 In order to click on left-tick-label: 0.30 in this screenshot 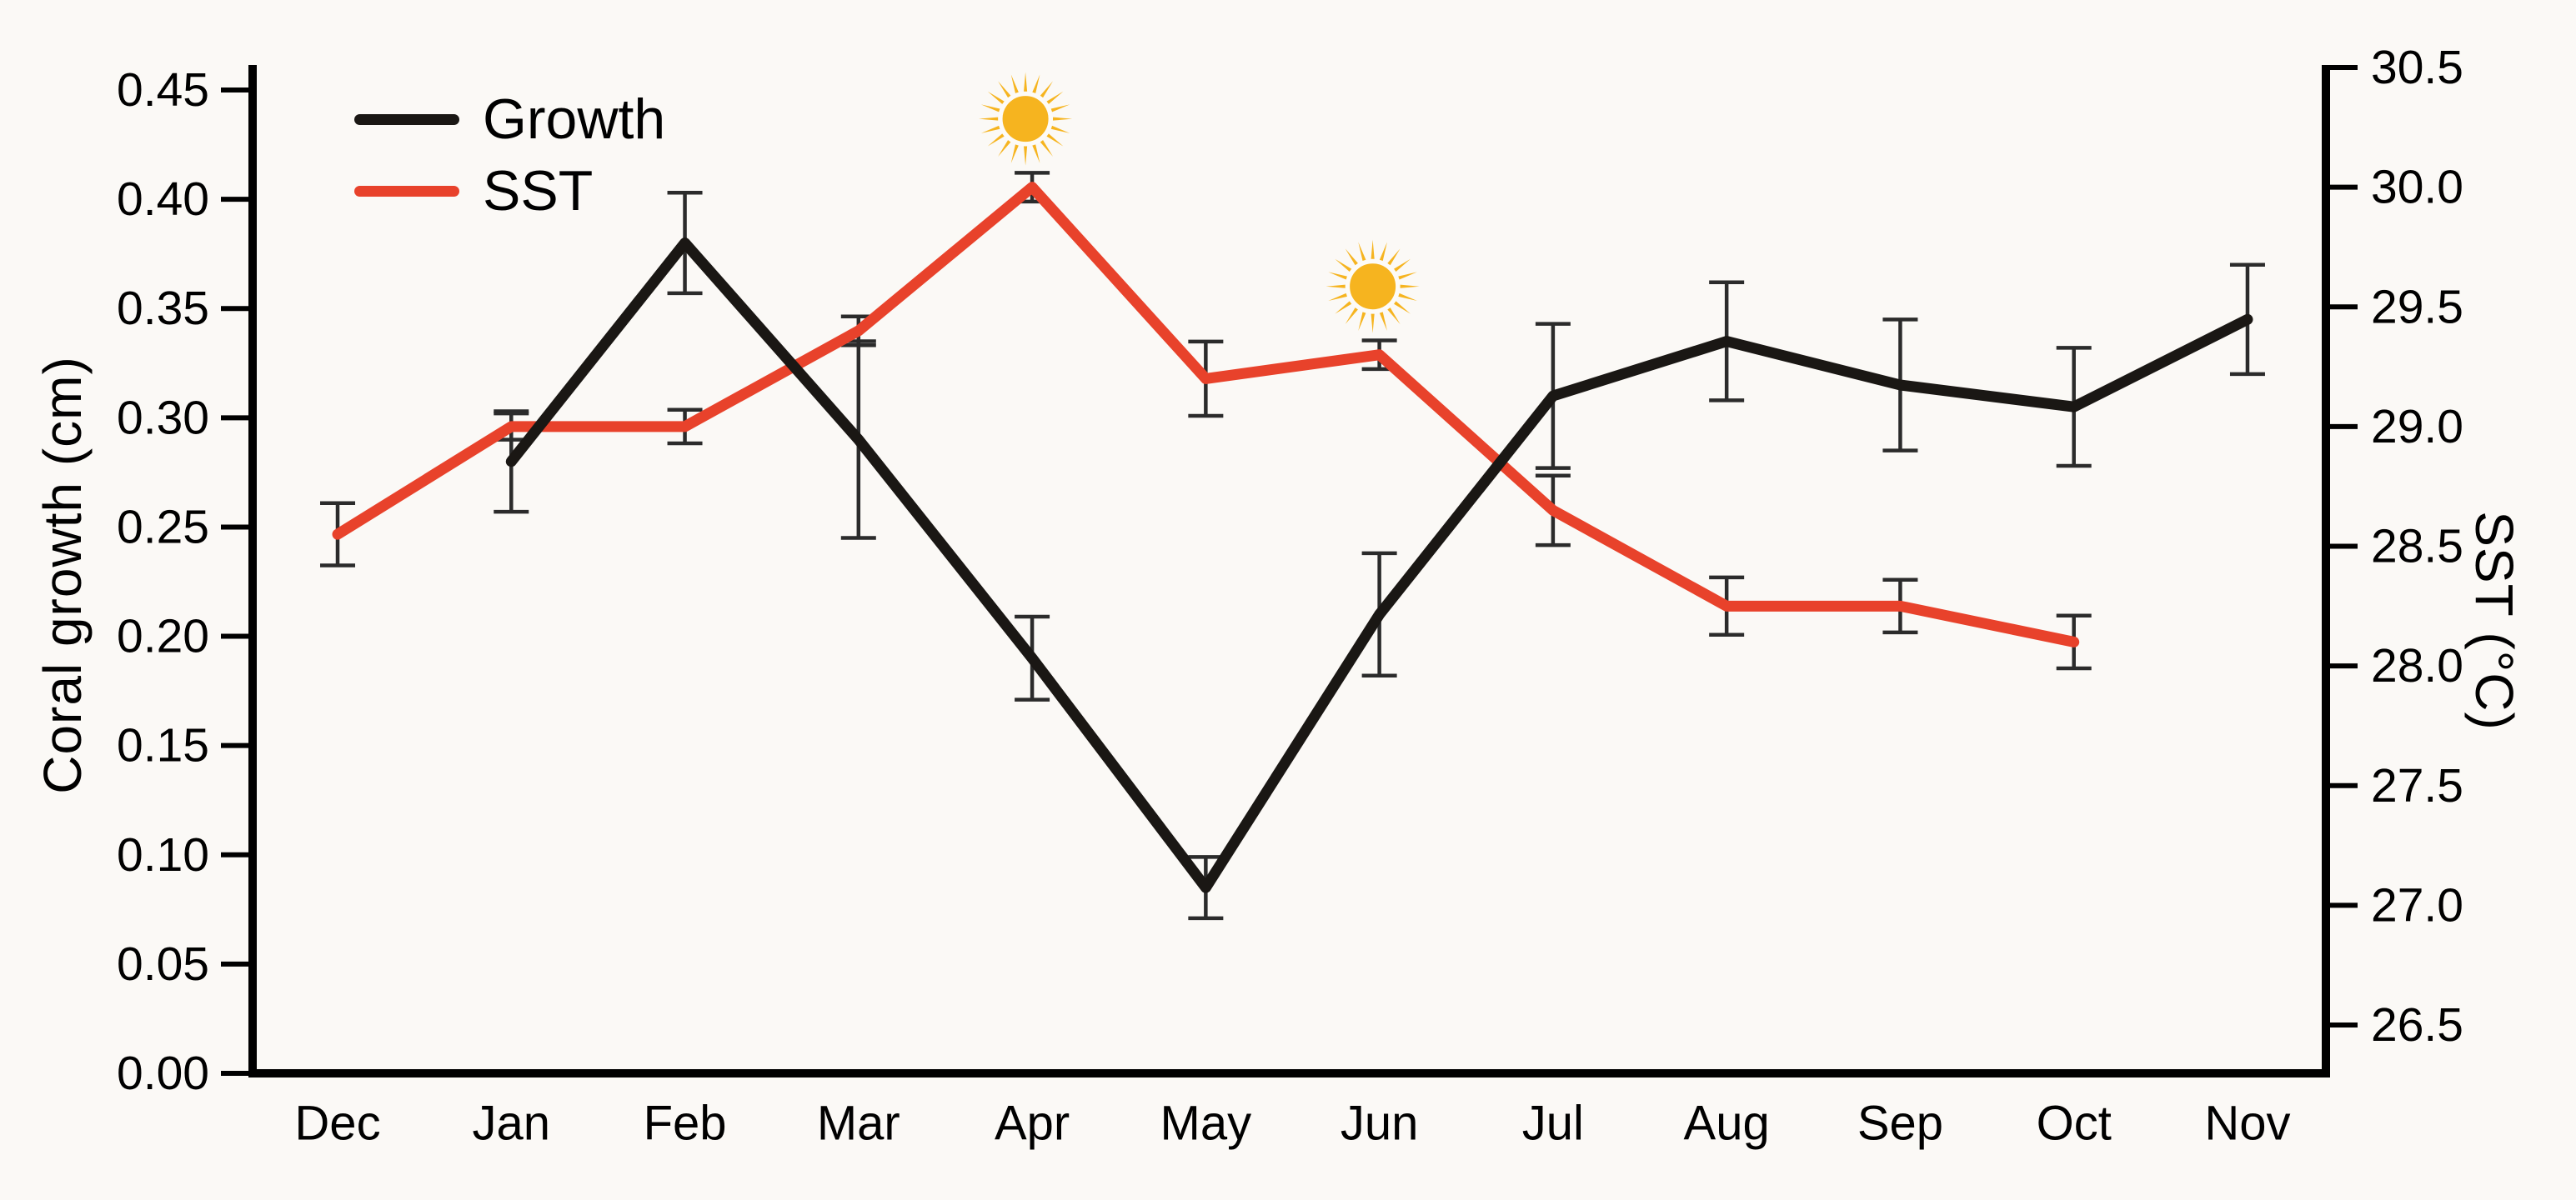, I will do `click(163, 417)`.